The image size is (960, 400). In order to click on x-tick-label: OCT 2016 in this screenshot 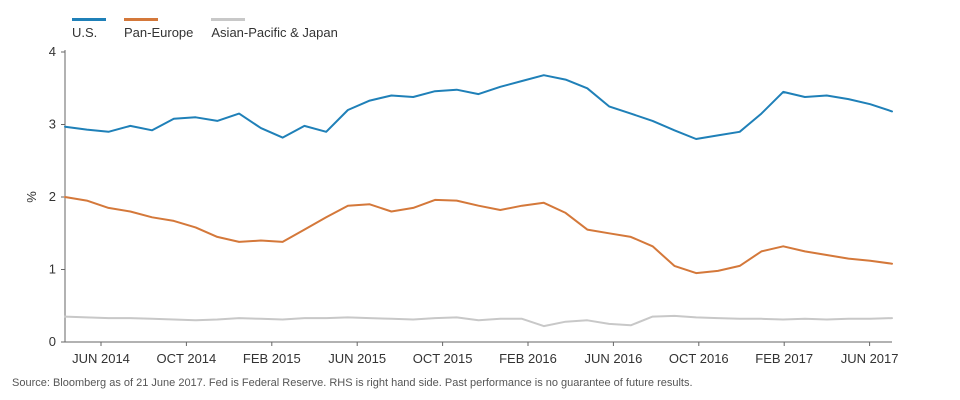, I will do `click(699, 358)`.